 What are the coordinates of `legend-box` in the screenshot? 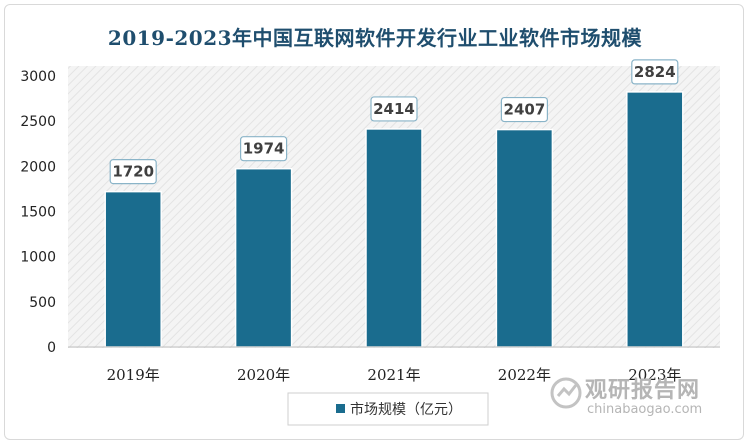 It's located at (388, 409).